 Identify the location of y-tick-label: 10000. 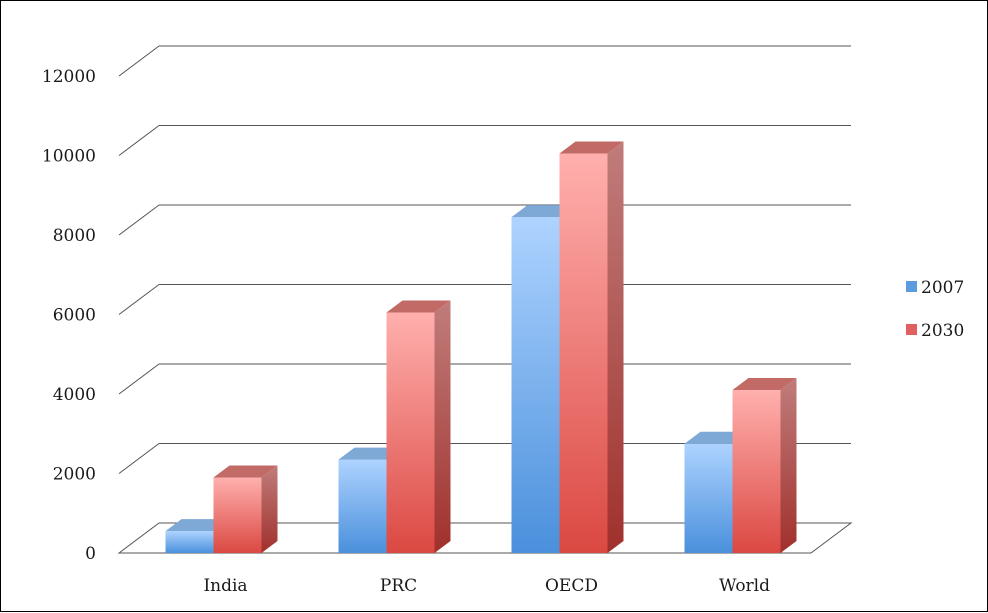
(69, 157).